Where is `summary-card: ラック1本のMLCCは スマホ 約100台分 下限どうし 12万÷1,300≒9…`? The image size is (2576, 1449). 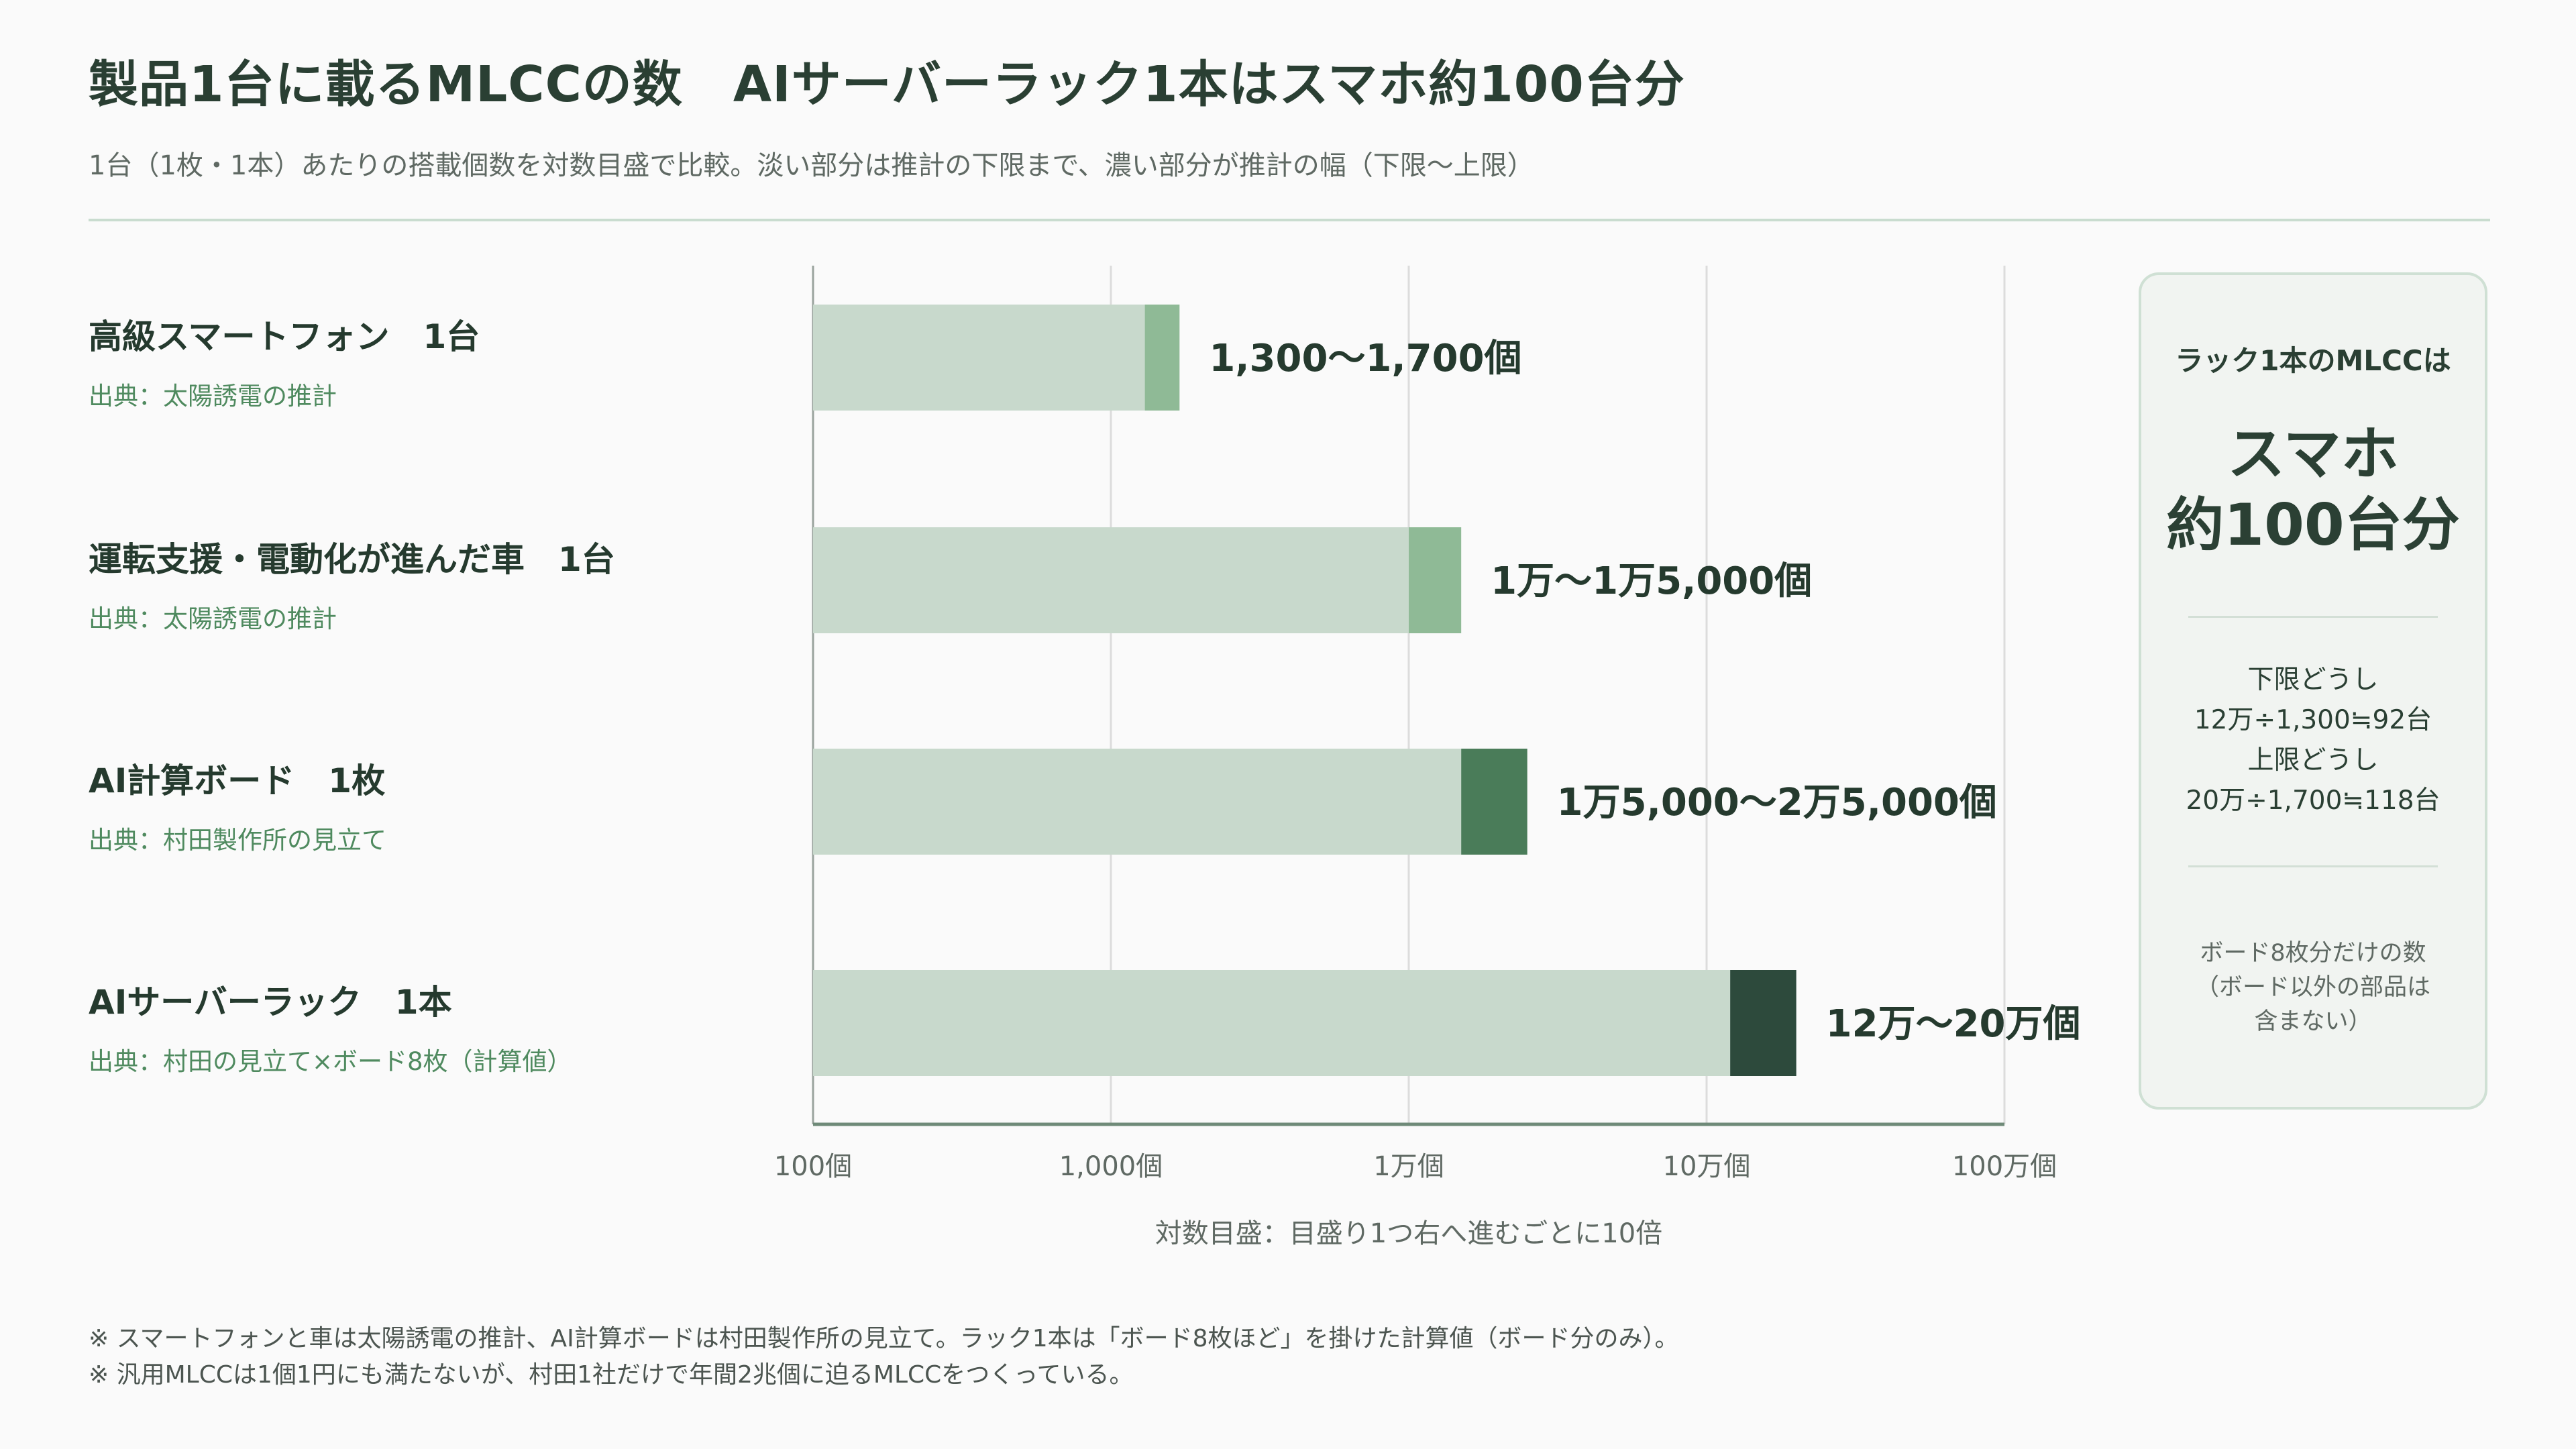 summary-card: ラック1本のMLCCは スマホ 約100台分 下限どうし 12万÷1,300≒9… is located at coordinates (2313, 691).